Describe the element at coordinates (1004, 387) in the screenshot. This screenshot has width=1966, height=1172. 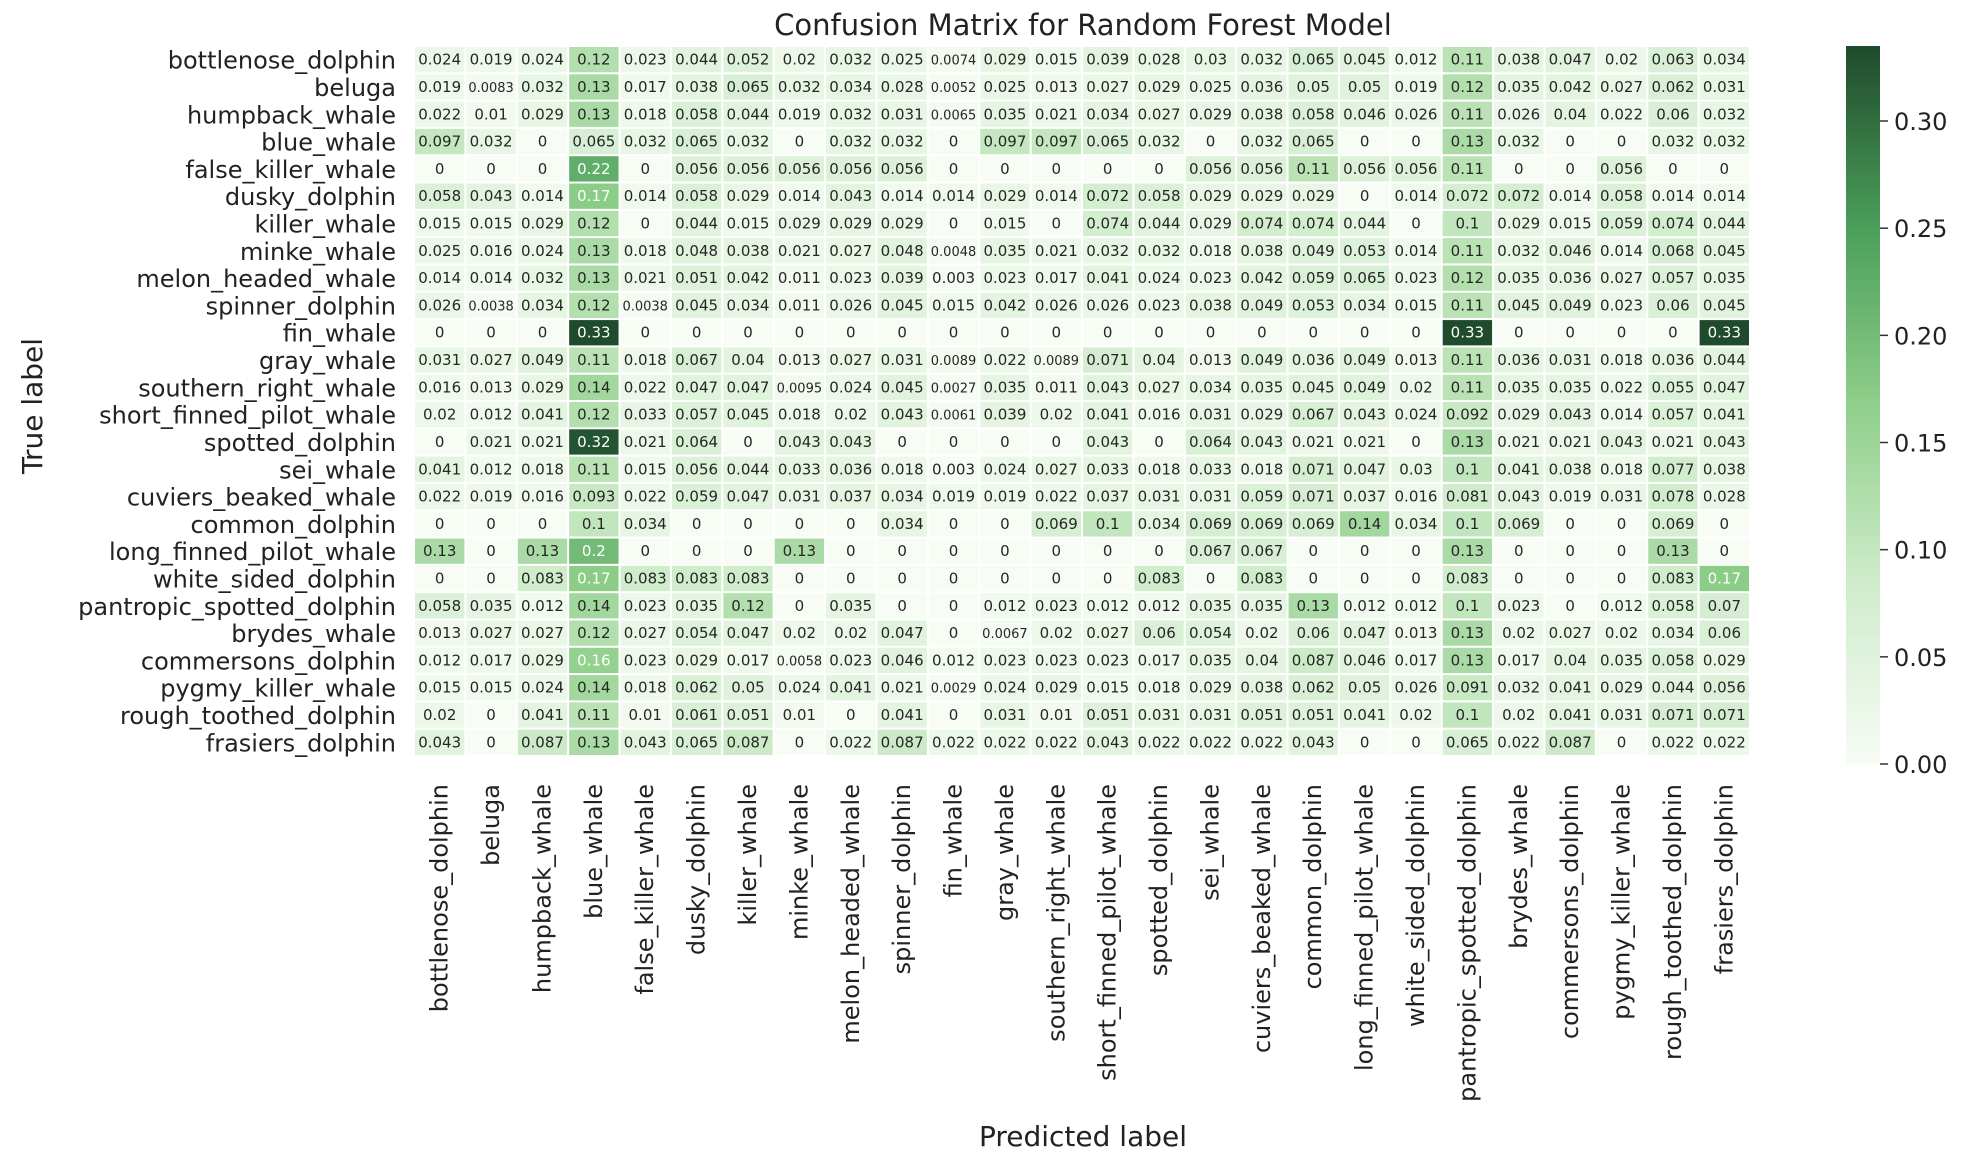
I see `cell-value-label: 0.035` at that location.